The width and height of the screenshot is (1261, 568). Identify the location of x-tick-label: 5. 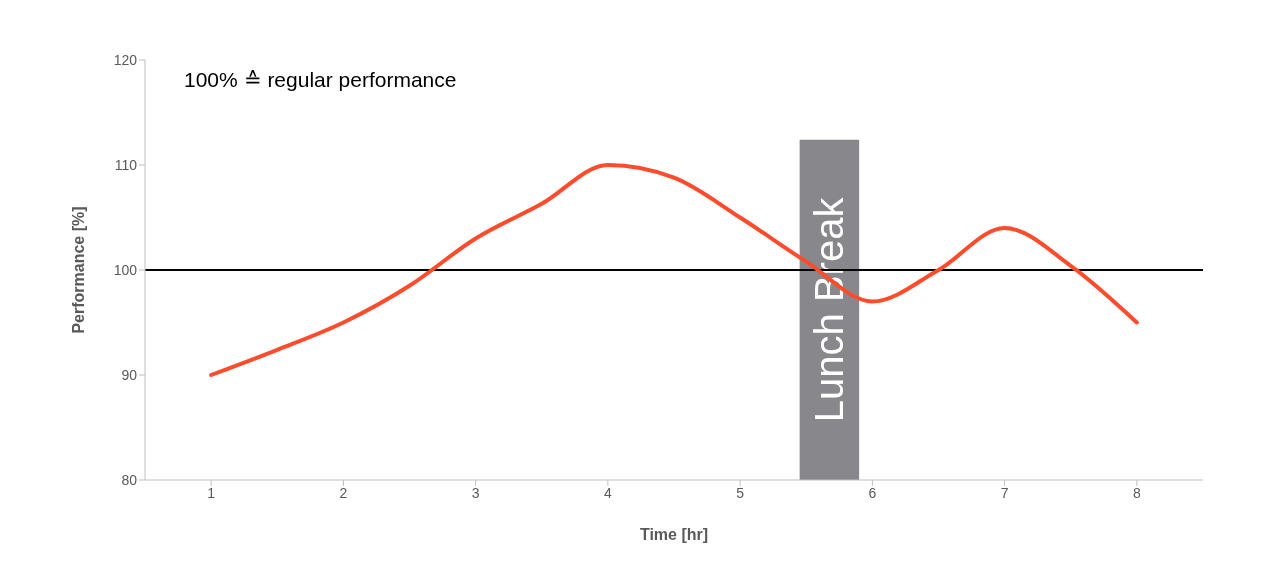
(740, 492).